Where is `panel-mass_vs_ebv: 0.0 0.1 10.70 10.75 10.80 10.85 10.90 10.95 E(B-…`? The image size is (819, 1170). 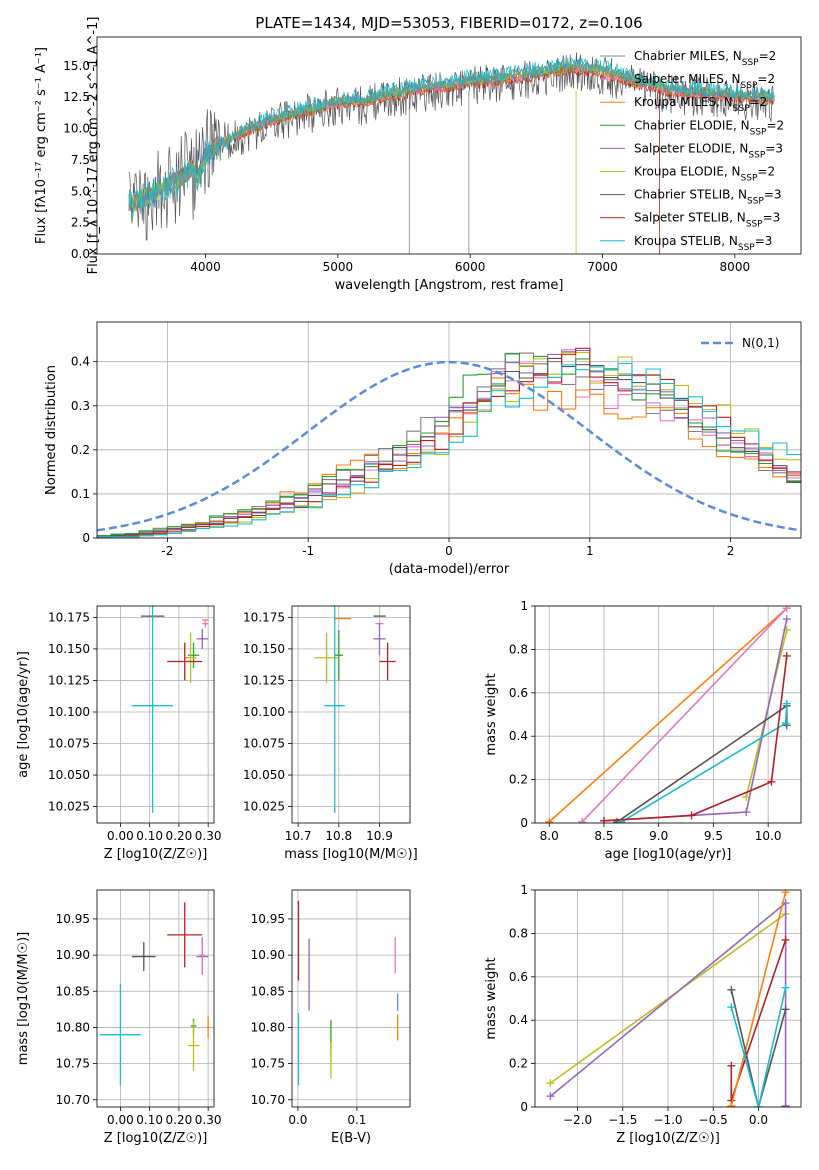
panel-mass_vs_ebv: 0.0 0.1 10.70 10.75 10.80 10.85 10.90 10.95 E(B-… is located at coordinates (331, 1017).